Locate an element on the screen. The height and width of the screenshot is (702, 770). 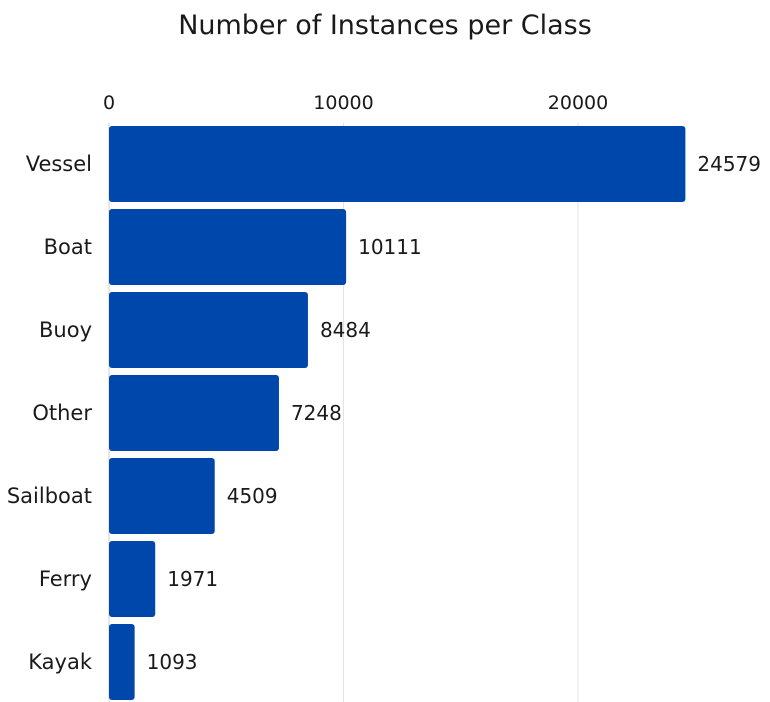
category-label: Boat is located at coordinates (68, 247).